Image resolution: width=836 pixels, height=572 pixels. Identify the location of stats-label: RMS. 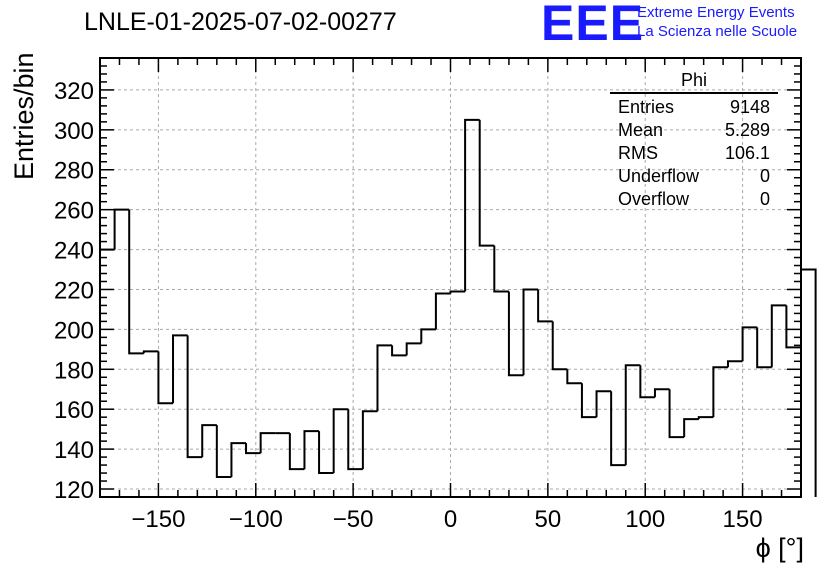
(638, 153).